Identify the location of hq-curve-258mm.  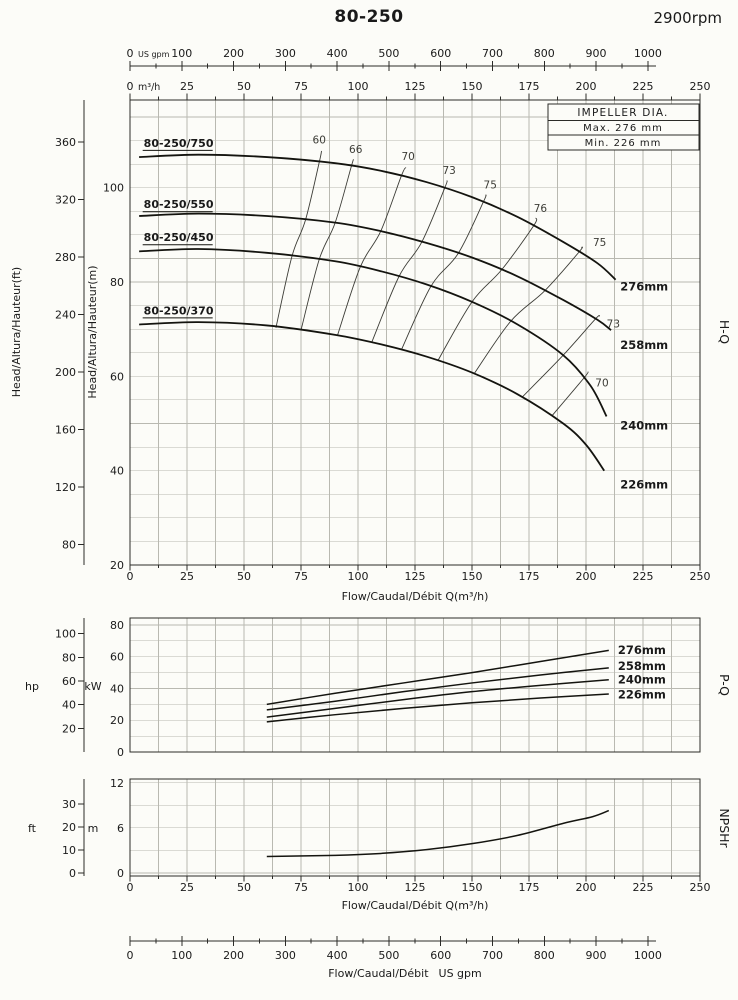
(375, 271).